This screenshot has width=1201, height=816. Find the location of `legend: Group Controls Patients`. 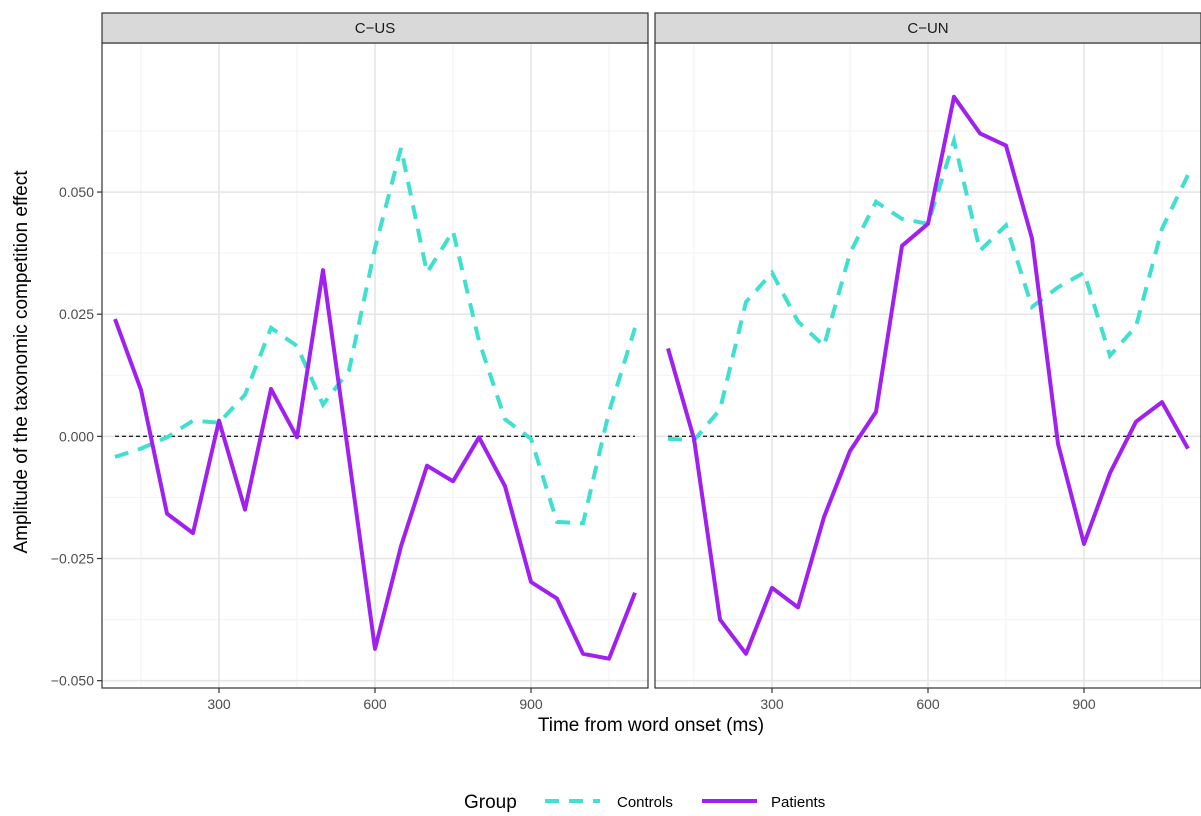

legend: Group Controls Patients is located at coordinates (644, 802).